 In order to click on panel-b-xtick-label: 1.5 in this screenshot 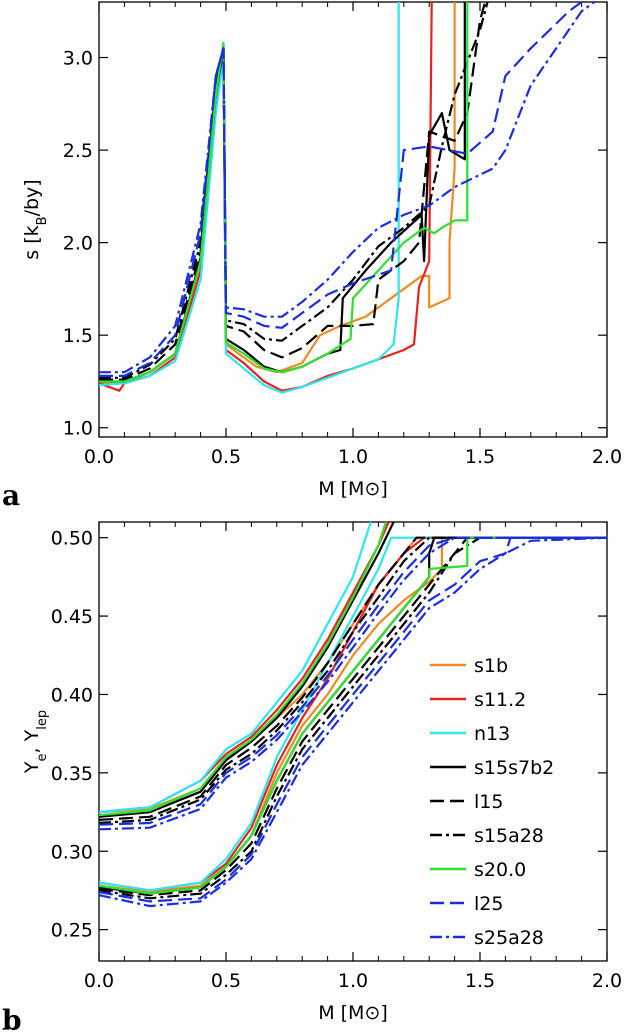, I will do `click(480, 981)`.